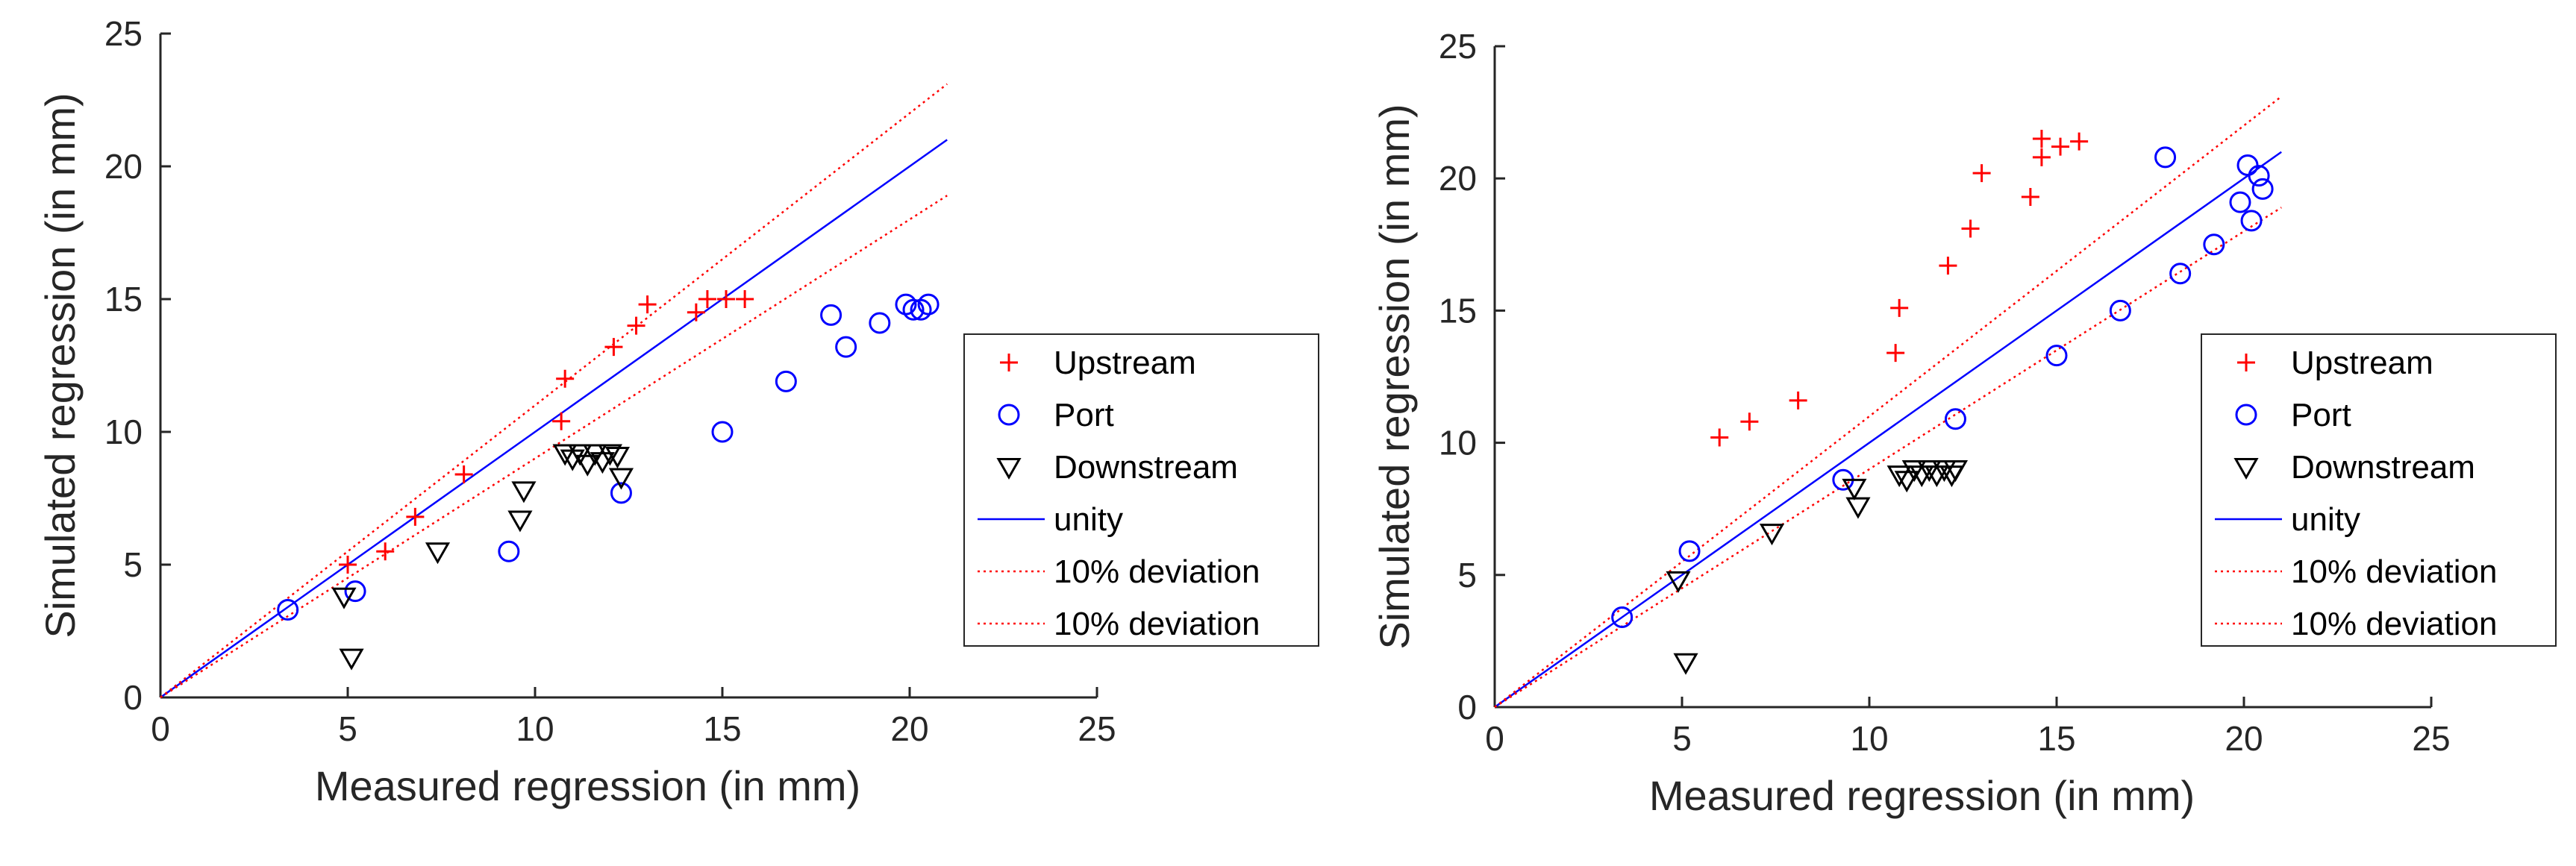 The image size is (2576, 866). What do you see at coordinates (2246, 415) in the screenshot?
I see `legend-port-point-marker` at bounding box center [2246, 415].